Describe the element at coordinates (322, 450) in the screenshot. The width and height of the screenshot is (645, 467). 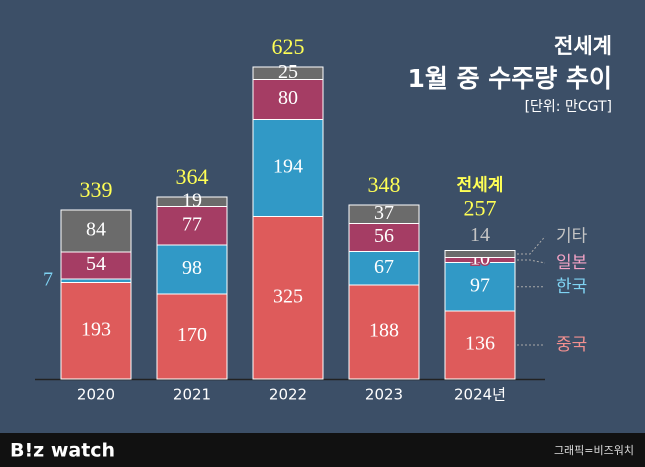
I see `footer-bar` at that location.